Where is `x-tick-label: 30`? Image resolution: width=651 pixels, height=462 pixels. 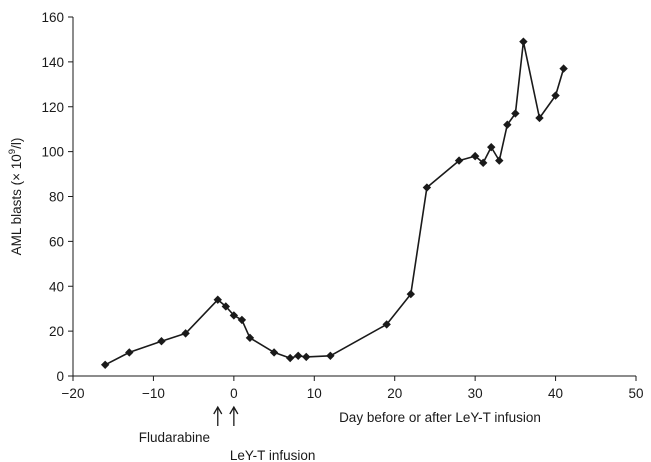
x-tick-label: 30 is located at coordinates (475, 393).